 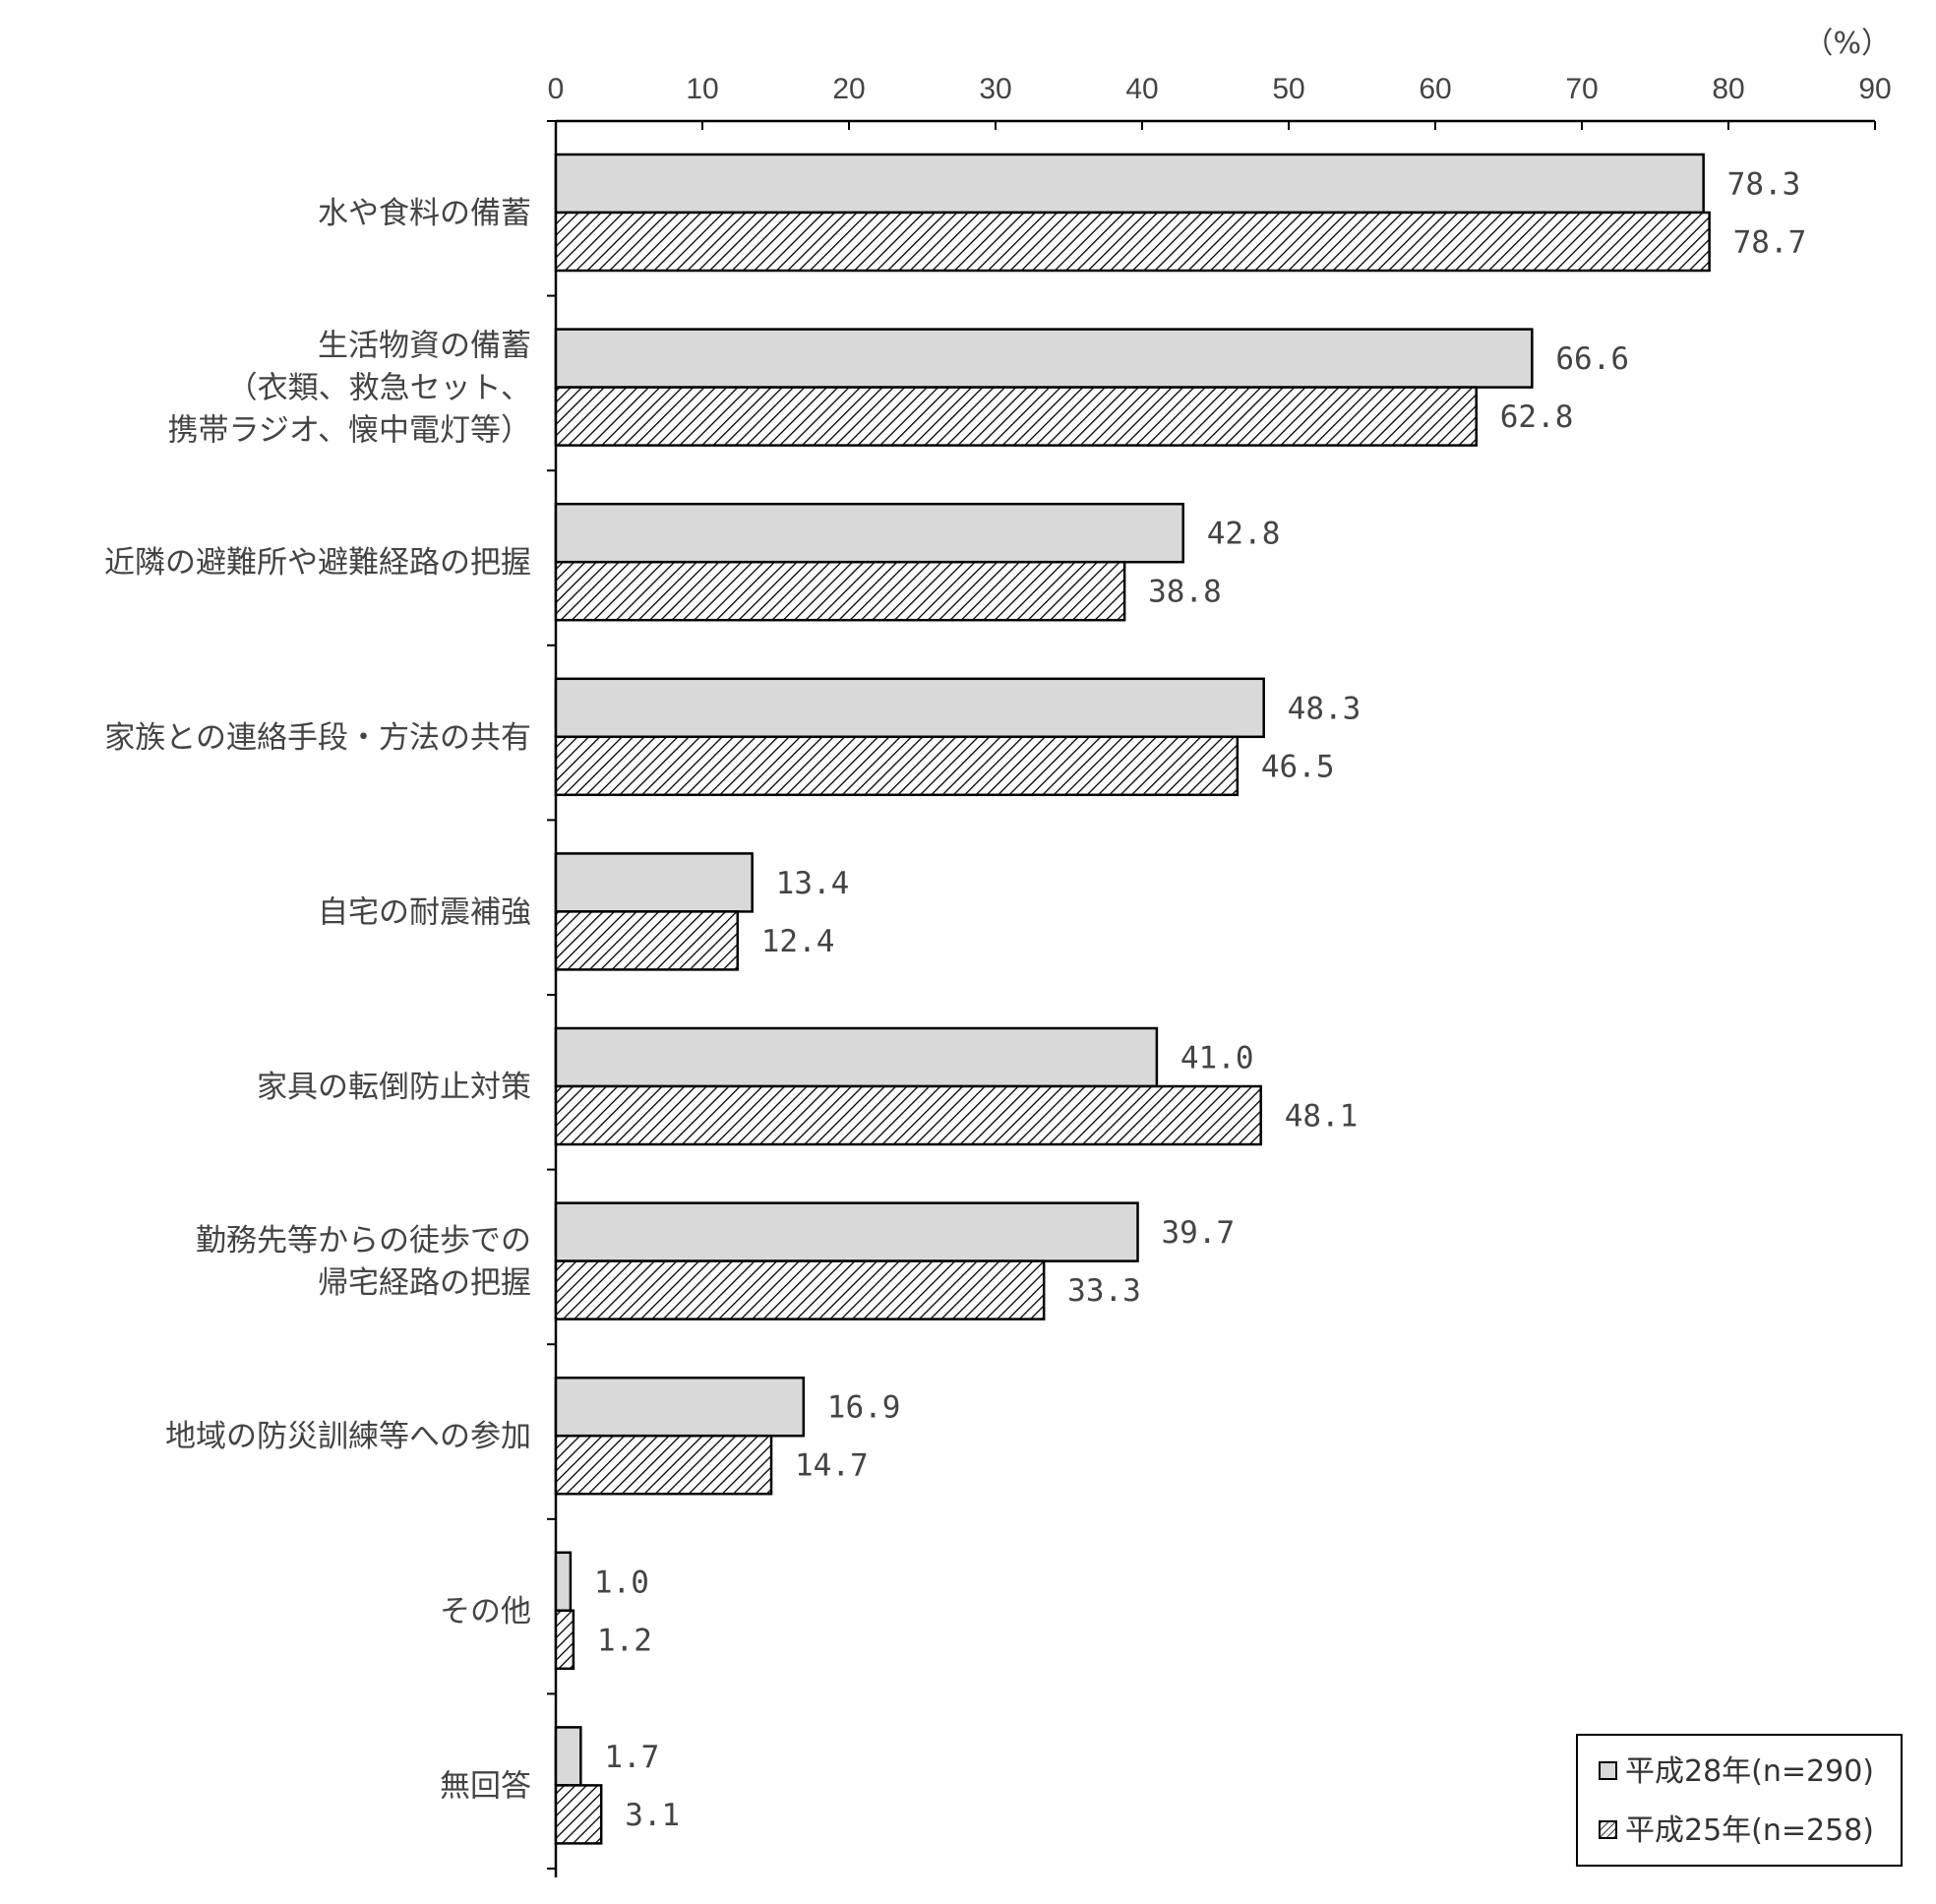 I want to click on value-label-2016: 13.4, so click(x=813, y=883).